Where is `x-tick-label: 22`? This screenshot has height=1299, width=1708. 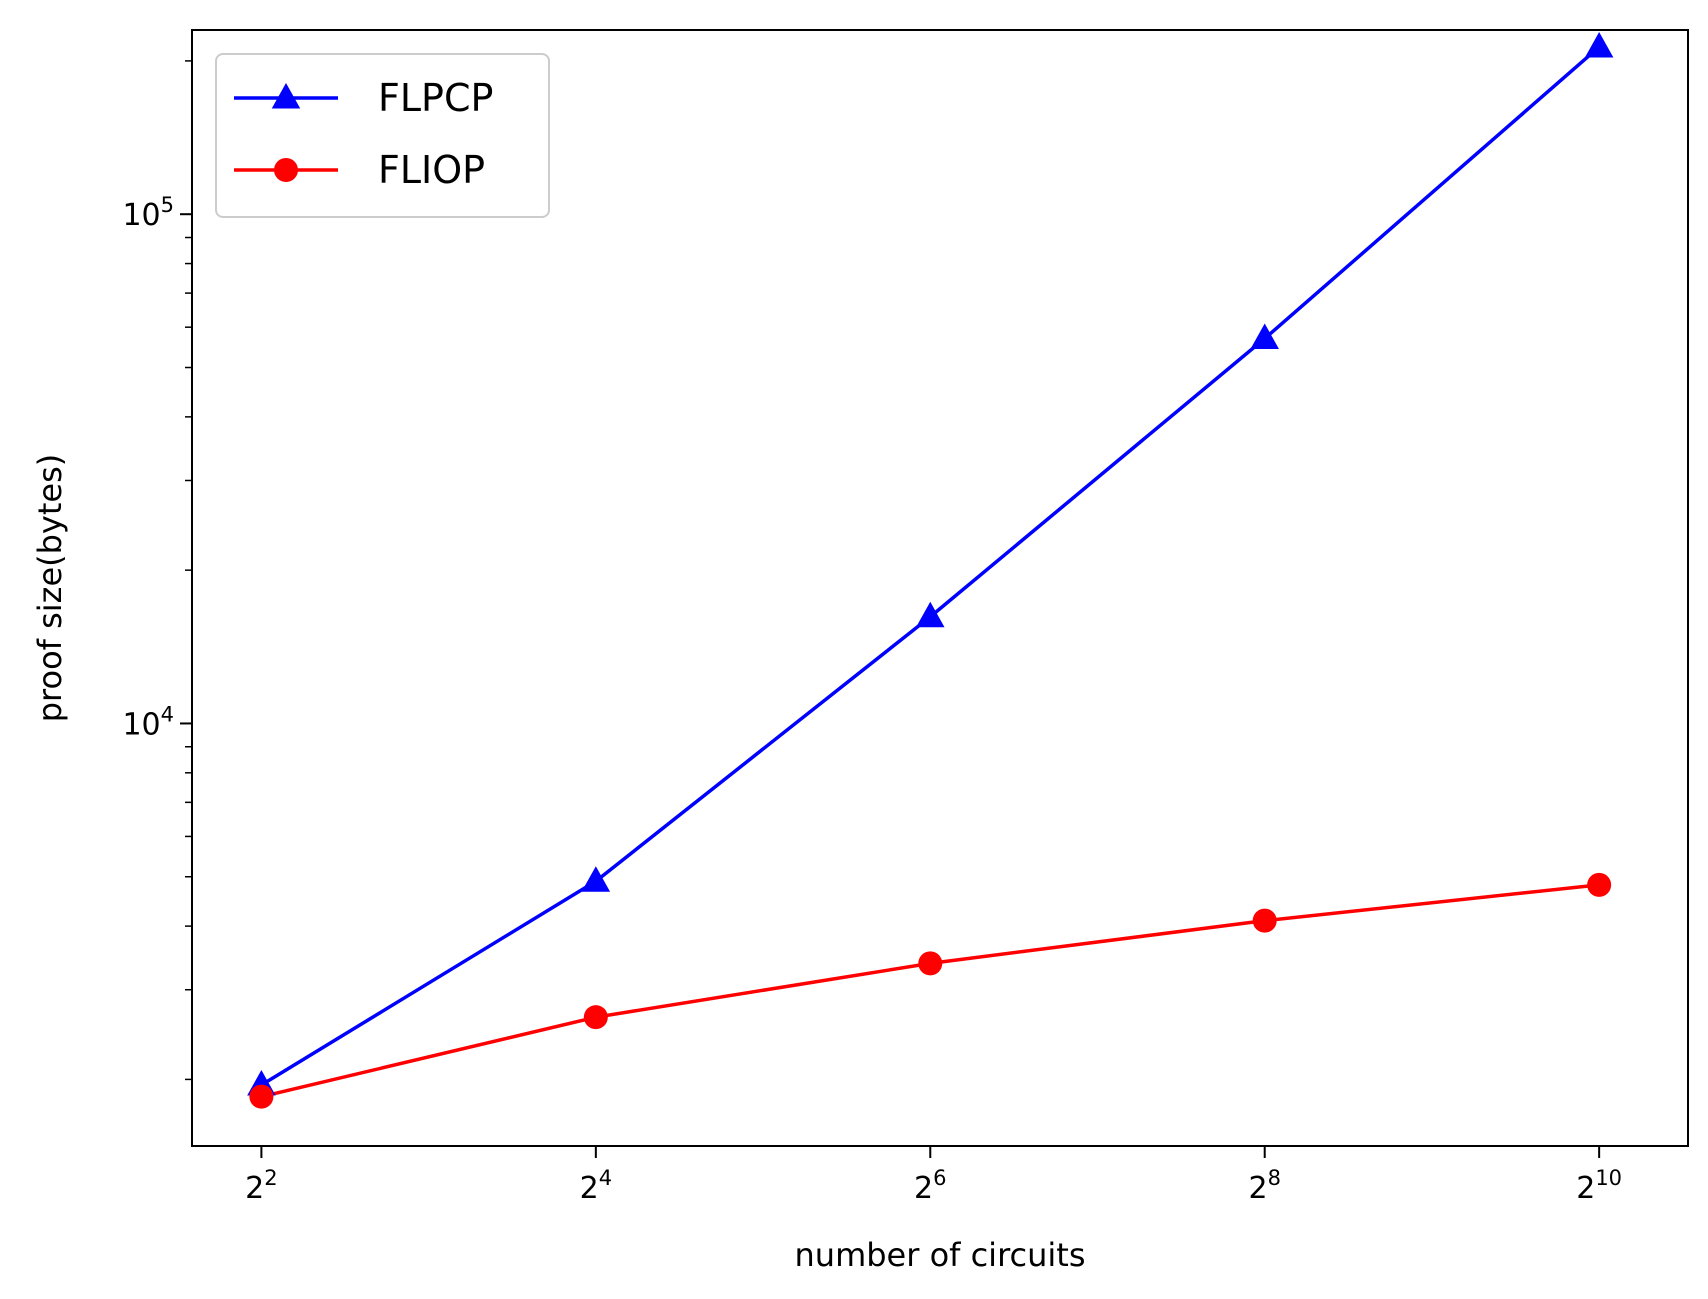
x-tick-label: 22 is located at coordinates (261, 1186).